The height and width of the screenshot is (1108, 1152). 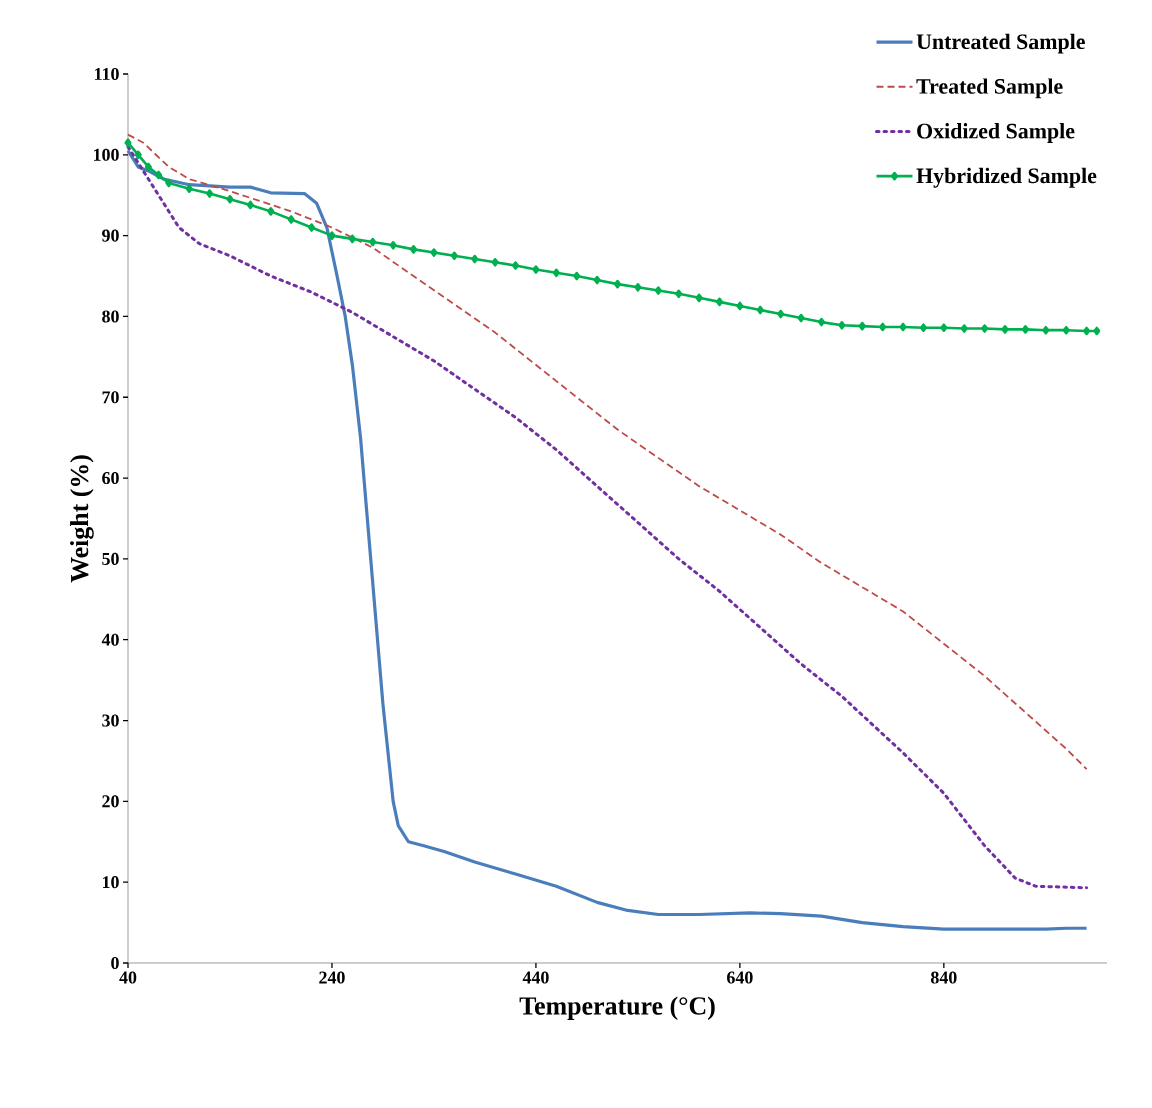 I want to click on legend-label: Hybridized Sample, so click(x=1006, y=177).